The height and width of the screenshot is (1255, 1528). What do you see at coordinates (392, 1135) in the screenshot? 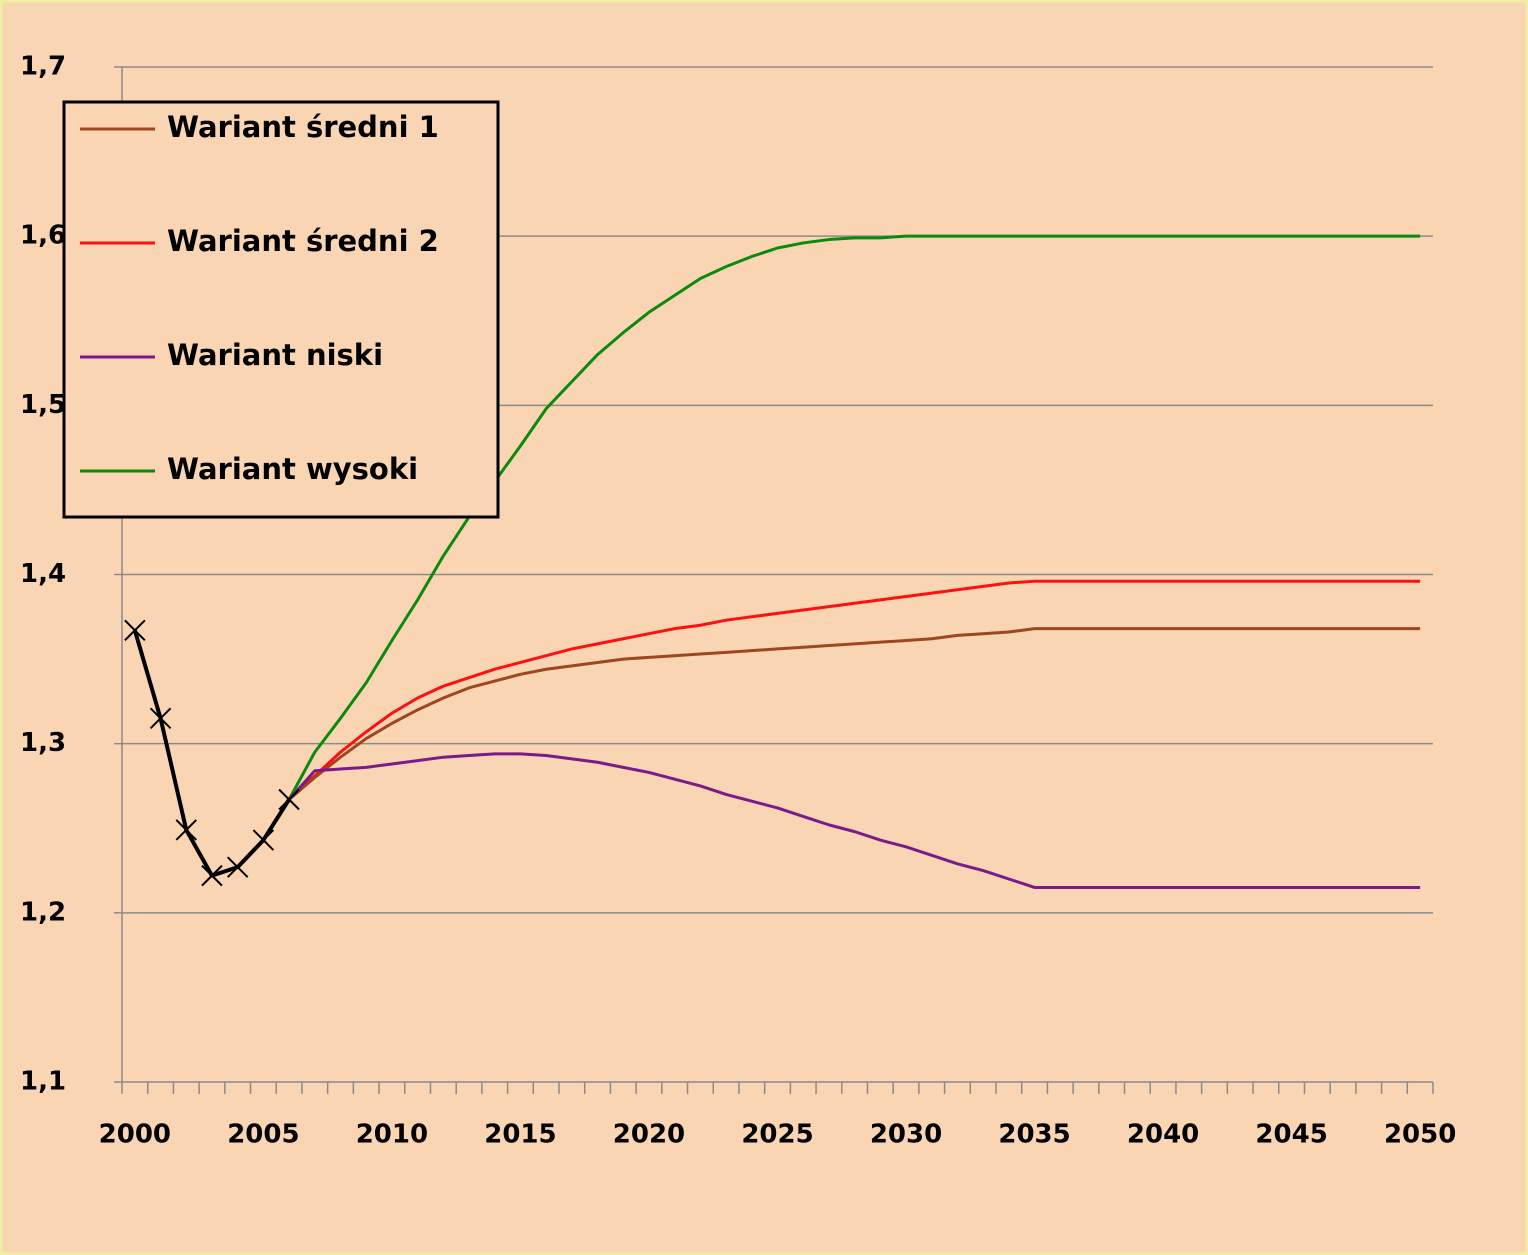
I see `x-tick-label: 2010` at bounding box center [392, 1135].